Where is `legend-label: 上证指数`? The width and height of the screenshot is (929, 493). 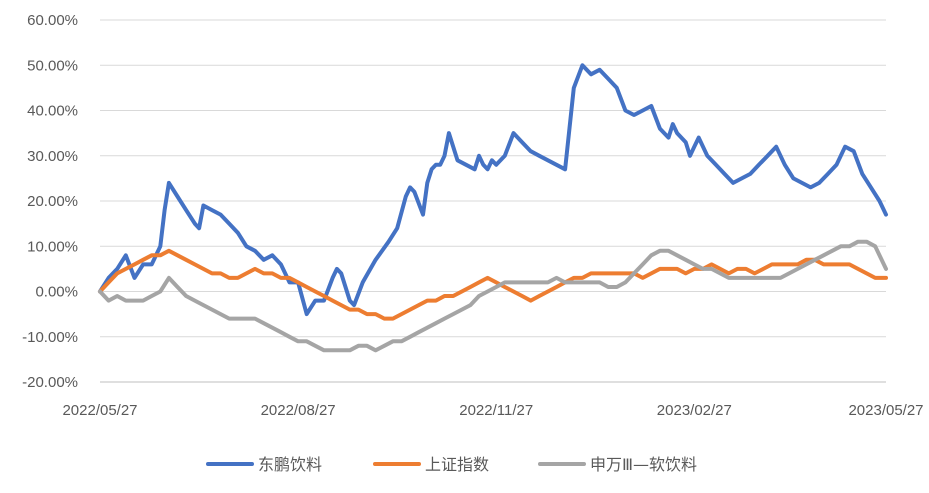 legend-label: 上证指数 is located at coordinates (457, 464).